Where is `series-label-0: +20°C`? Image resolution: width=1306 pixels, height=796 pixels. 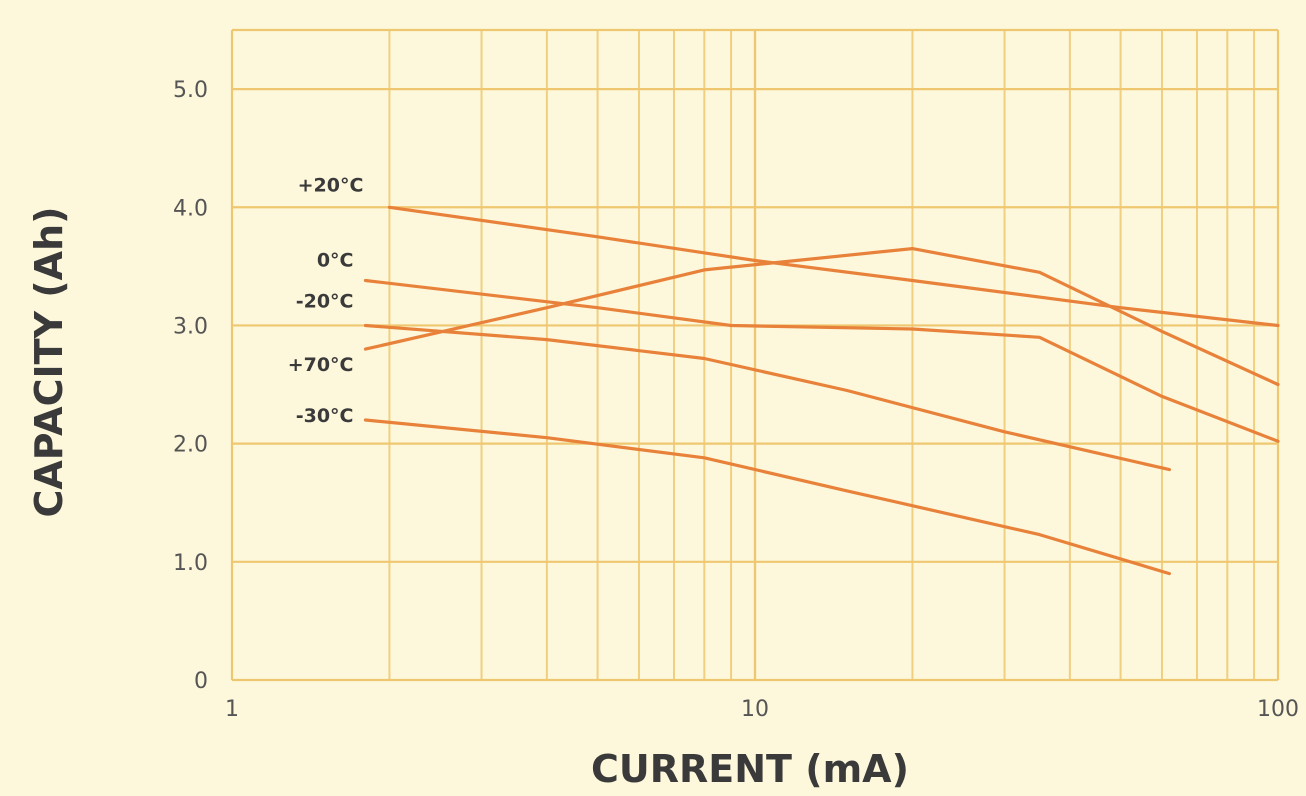
series-label-0: +20°C is located at coordinates (331, 185).